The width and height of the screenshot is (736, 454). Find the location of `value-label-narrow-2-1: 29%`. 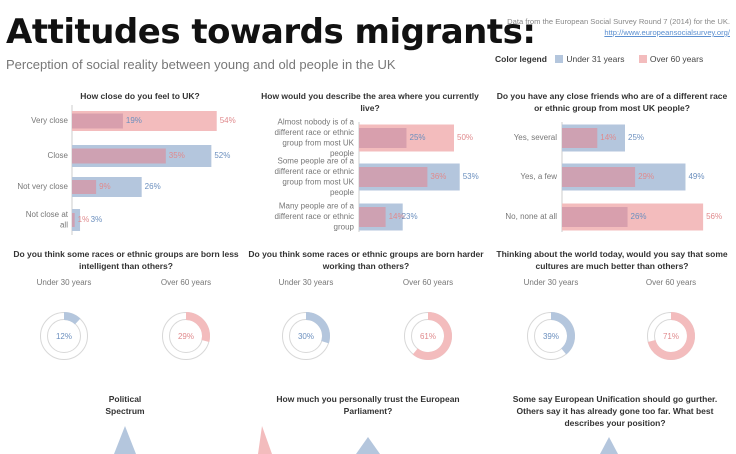

value-label-narrow-2-1: 29% is located at coordinates (646, 176).